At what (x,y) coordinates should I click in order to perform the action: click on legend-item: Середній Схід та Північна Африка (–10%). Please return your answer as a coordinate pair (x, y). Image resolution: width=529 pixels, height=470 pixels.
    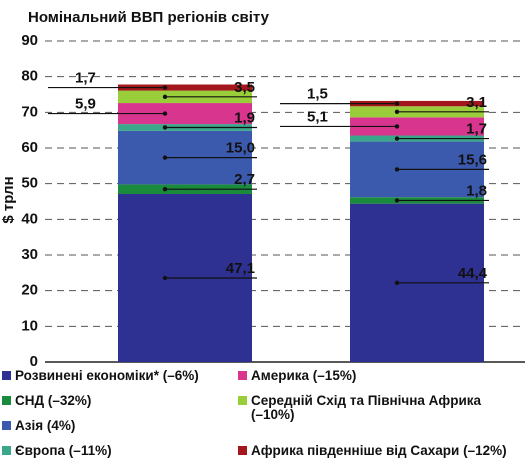
    Looking at the image, I should click on (363, 416).